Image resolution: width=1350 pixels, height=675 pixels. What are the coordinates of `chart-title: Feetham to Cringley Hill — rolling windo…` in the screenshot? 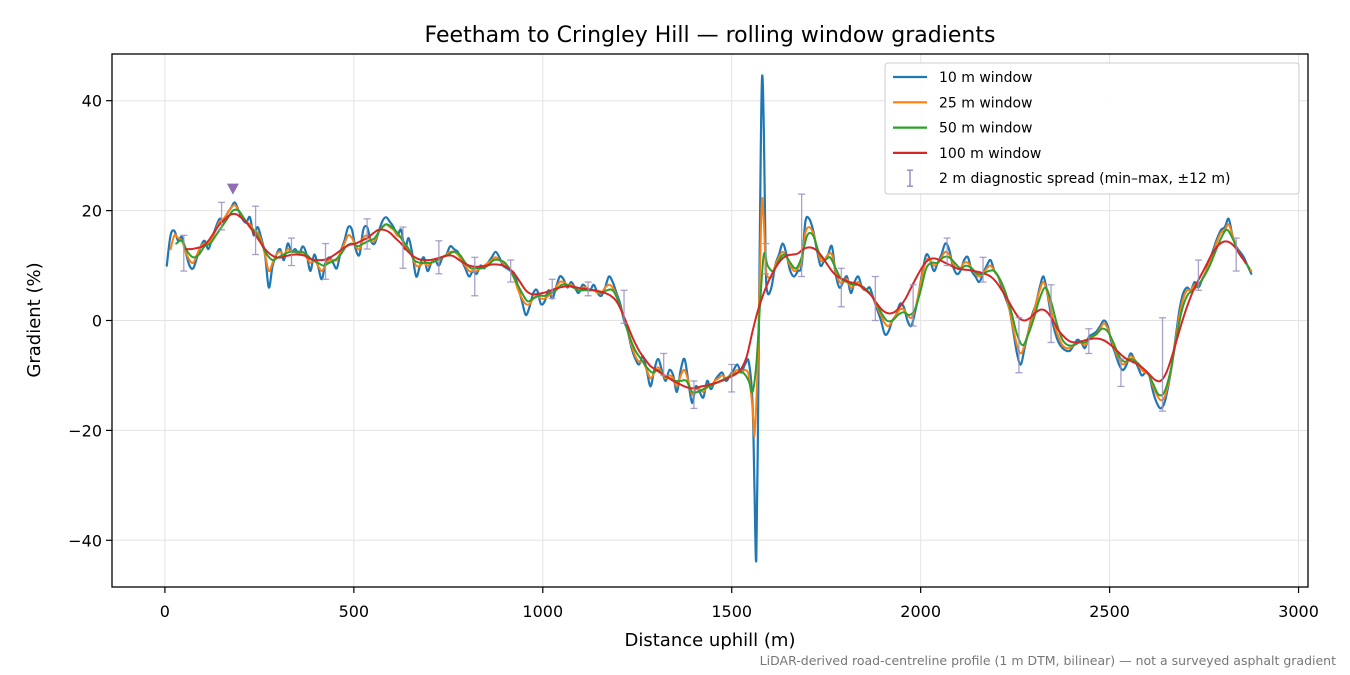 It's located at (710, 35).